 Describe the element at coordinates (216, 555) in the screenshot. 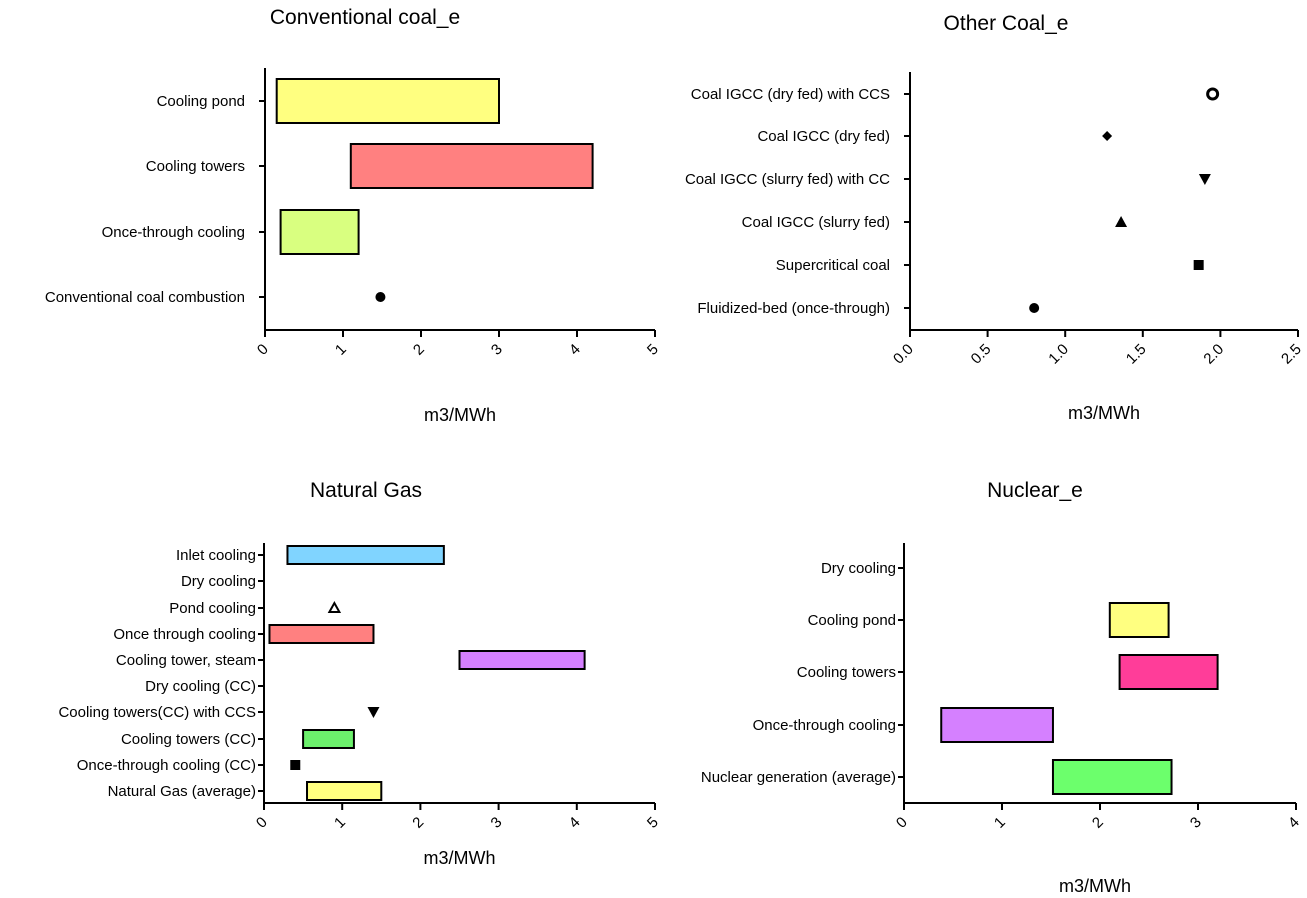

I see `category-label: Inlet cooling` at that location.